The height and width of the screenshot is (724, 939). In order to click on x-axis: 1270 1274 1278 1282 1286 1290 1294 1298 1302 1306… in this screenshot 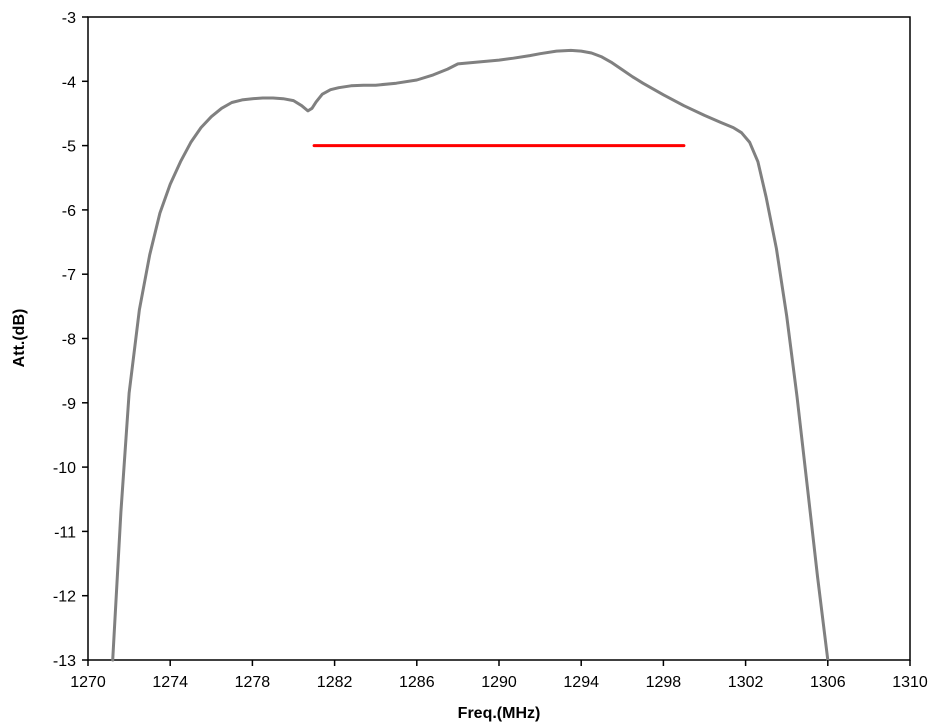, I will do `click(499, 675)`.